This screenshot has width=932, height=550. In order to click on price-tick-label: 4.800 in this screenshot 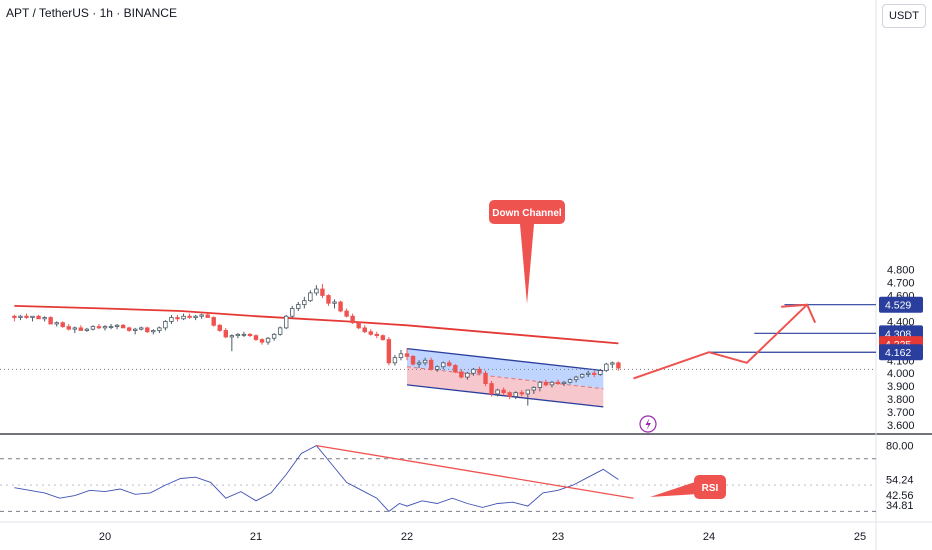, I will do `click(901, 271)`.